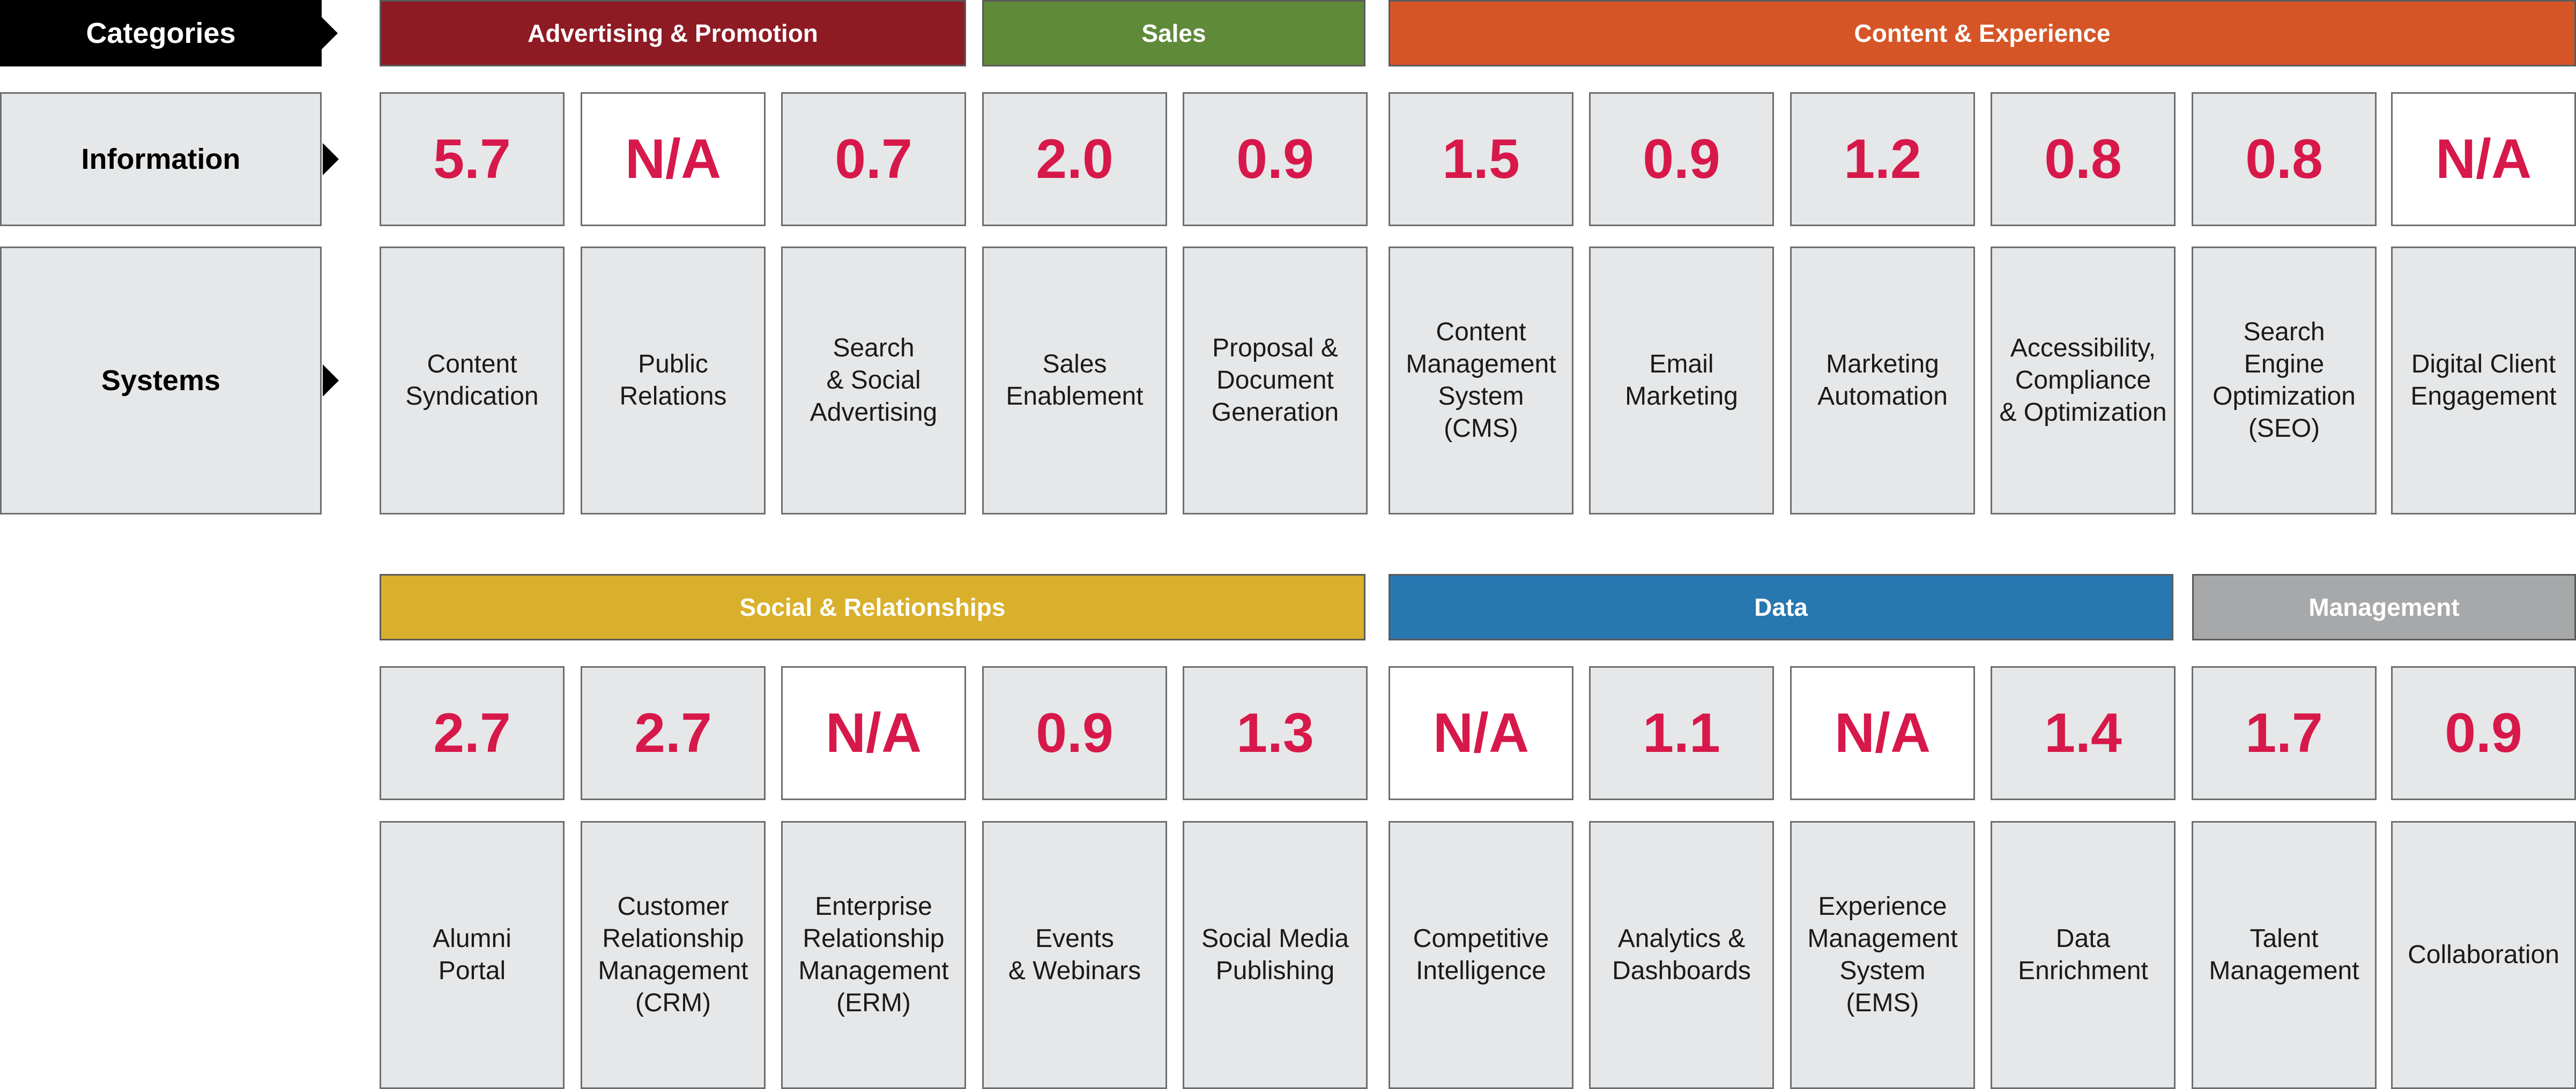  What do you see at coordinates (2084, 381) in the screenshot?
I see `system-box: Accessibility, Compliance & Optimization` at bounding box center [2084, 381].